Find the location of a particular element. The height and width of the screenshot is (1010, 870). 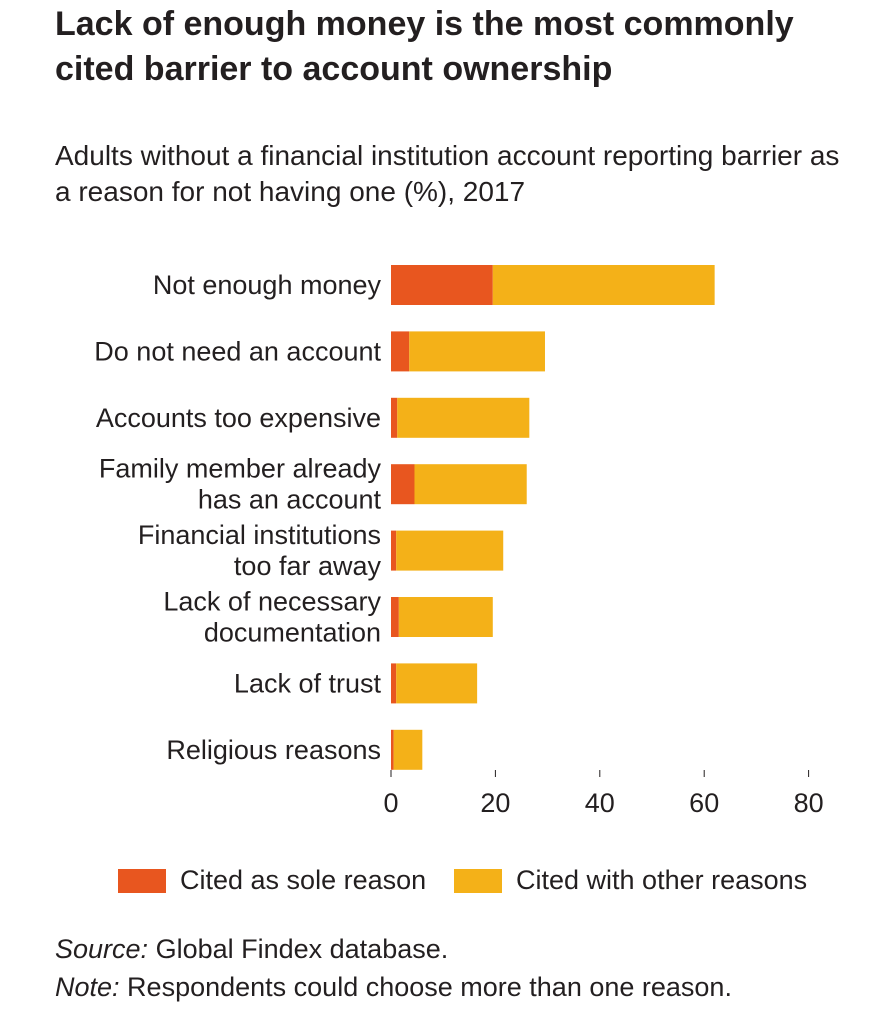

x-tick-label: 60 is located at coordinates (704, 803).